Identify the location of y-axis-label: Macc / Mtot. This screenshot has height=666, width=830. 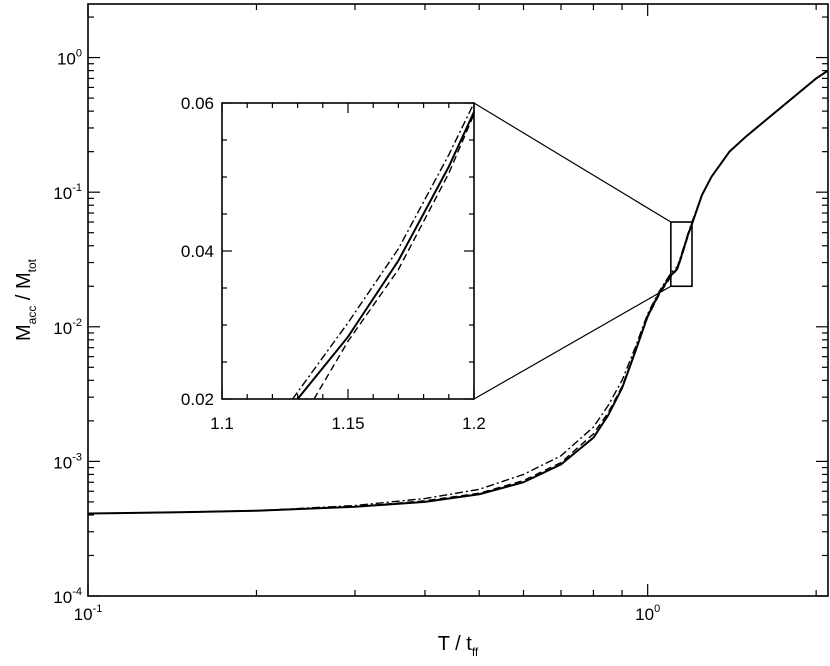
(26, 299).